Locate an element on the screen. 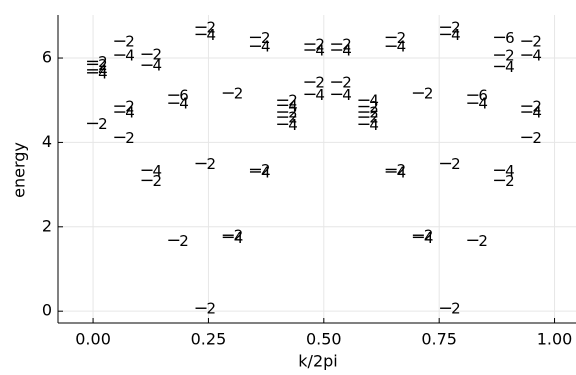 This screenshot has height=375, width=576. y-tick-label: 2 is located at coordinates (47, 225).